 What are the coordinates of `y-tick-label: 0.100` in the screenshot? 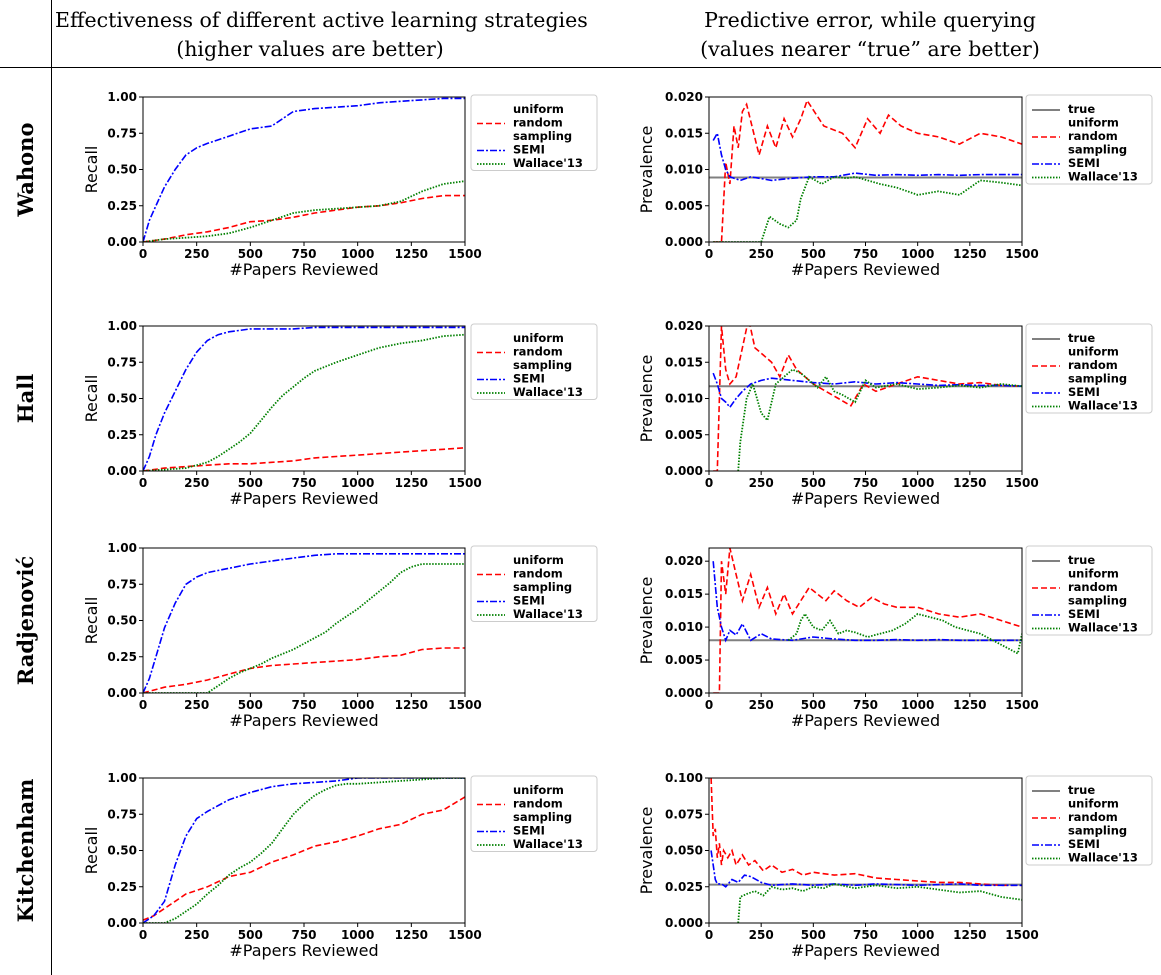 It's located at (684, 778).